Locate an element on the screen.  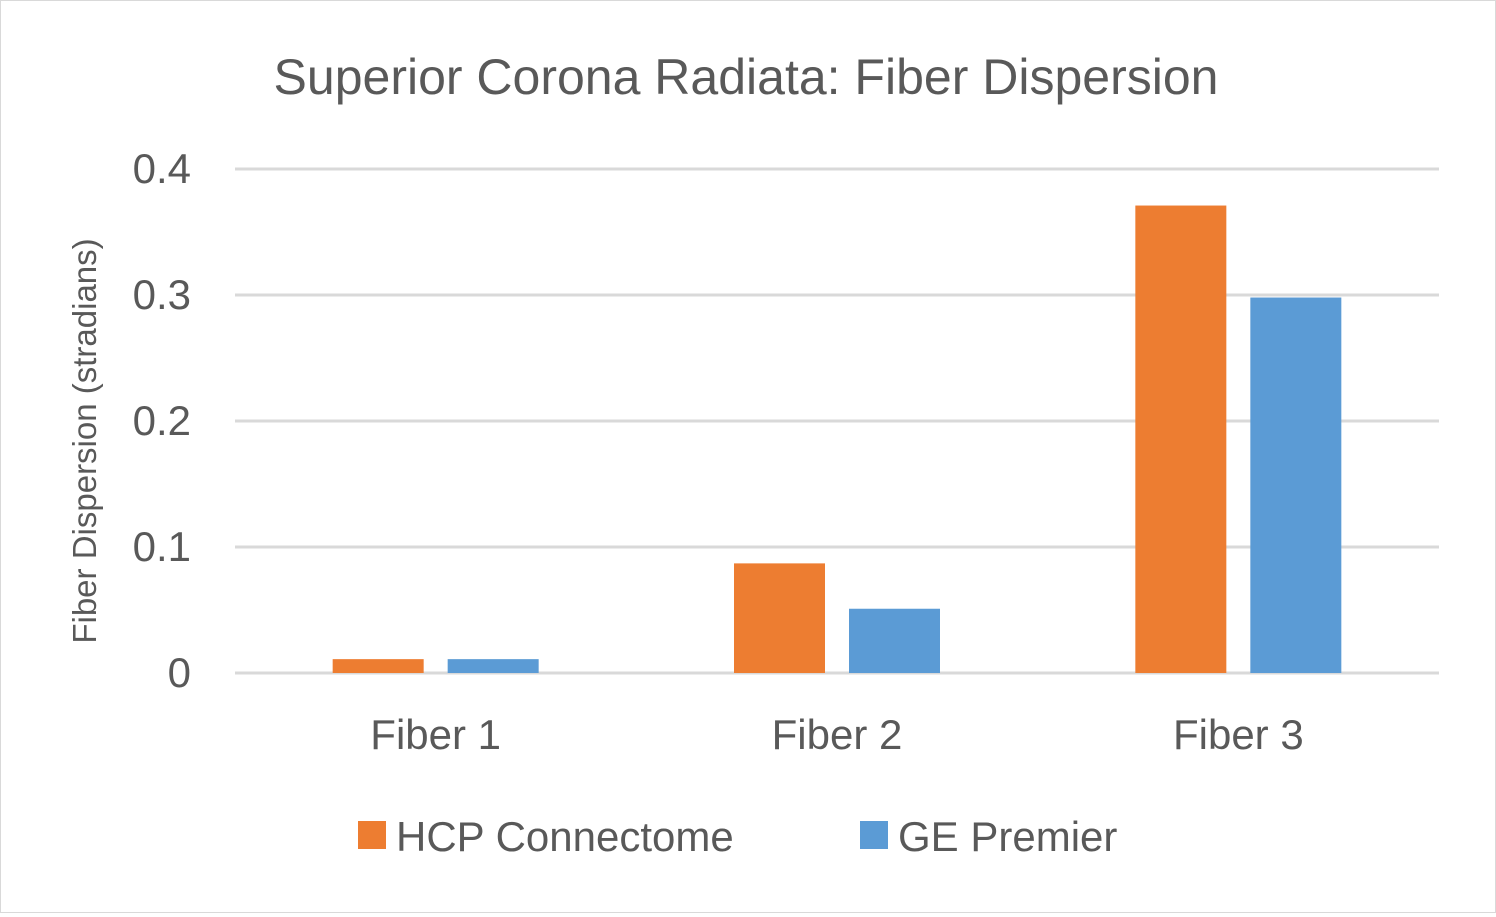
y-tick-label: 0.1 is located at coordinates (162, 546).